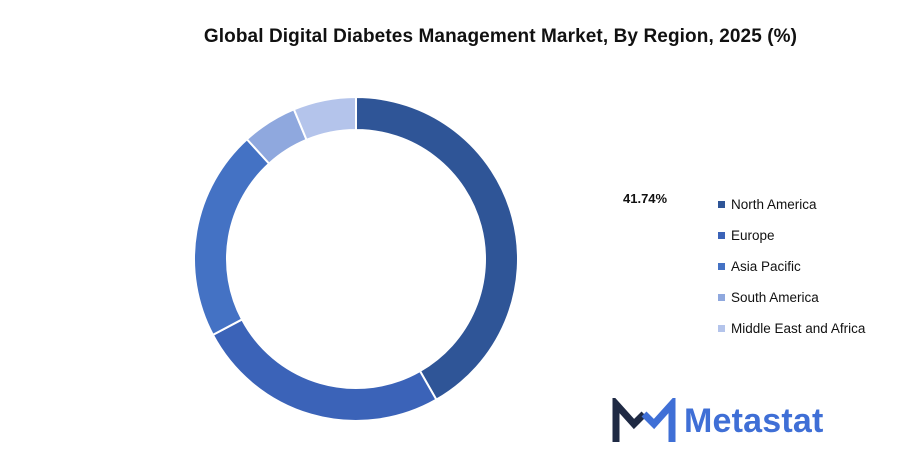 This screenshot has width=901, height=471. I want to click on legend-label: Middle East and Africa, so click(798, 328).